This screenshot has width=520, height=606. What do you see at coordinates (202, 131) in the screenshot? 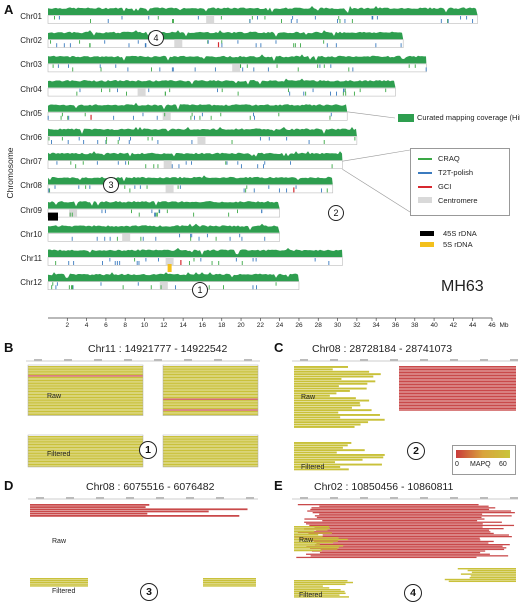
I see `coverage-chr06` at bounding box center [202, 131].